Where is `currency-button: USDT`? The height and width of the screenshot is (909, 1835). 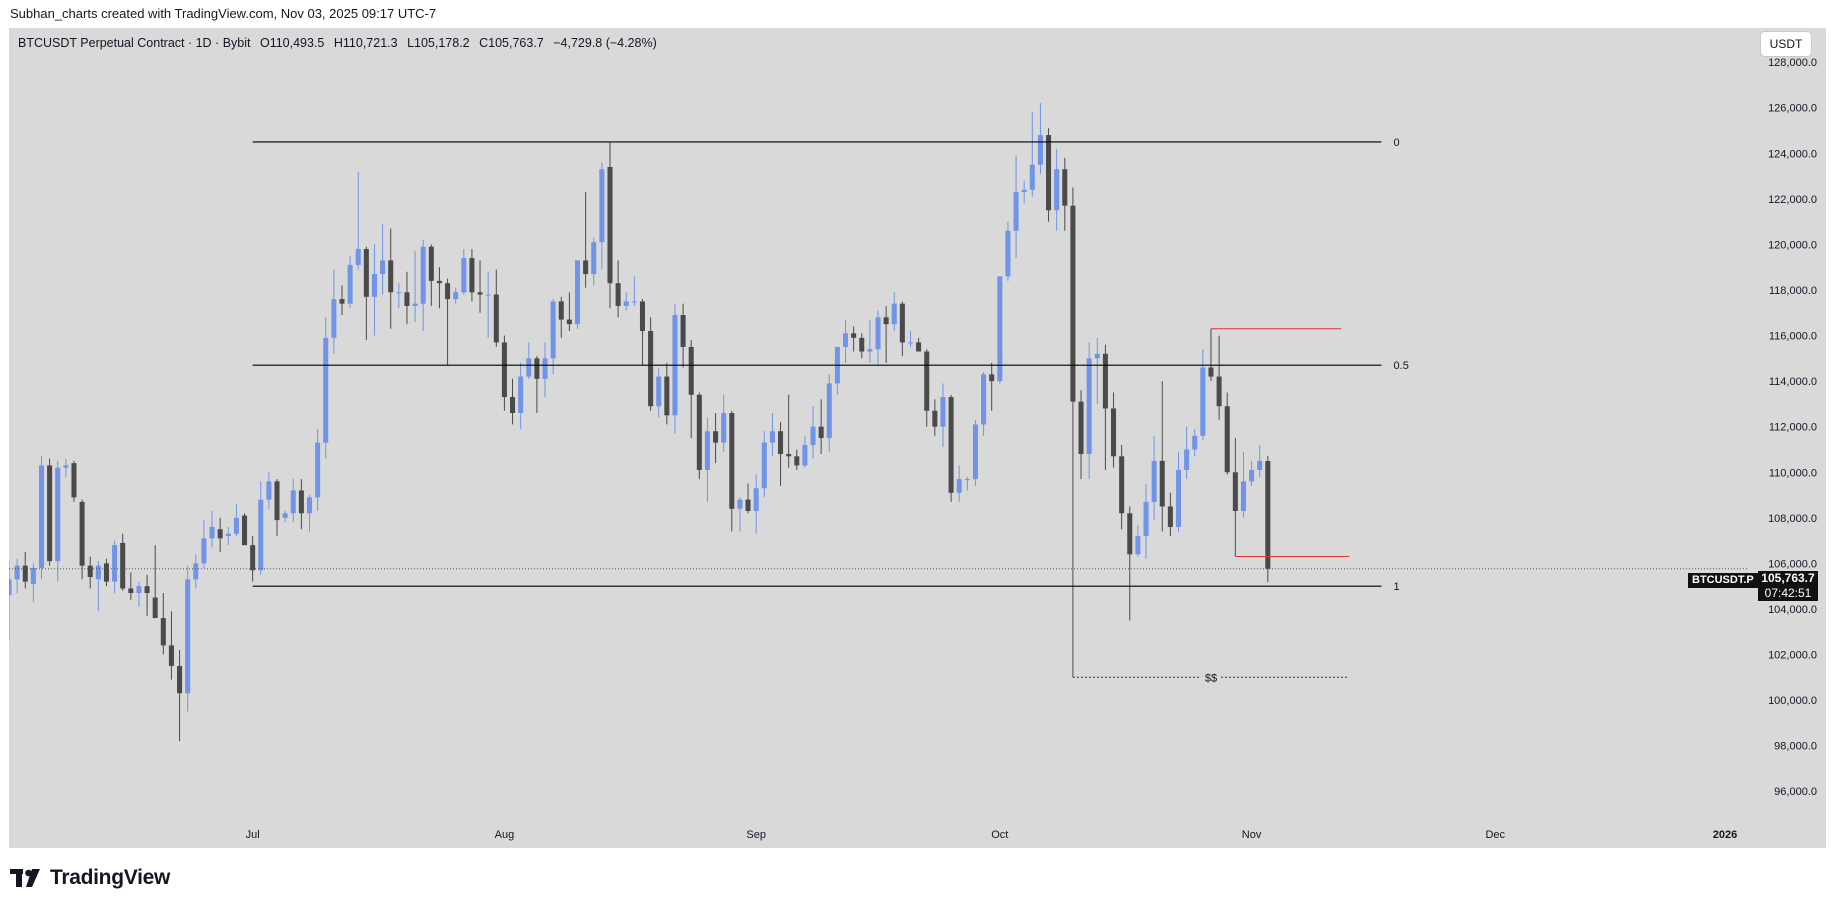
currency-button: USDT is located at coordinates (1786, 44).